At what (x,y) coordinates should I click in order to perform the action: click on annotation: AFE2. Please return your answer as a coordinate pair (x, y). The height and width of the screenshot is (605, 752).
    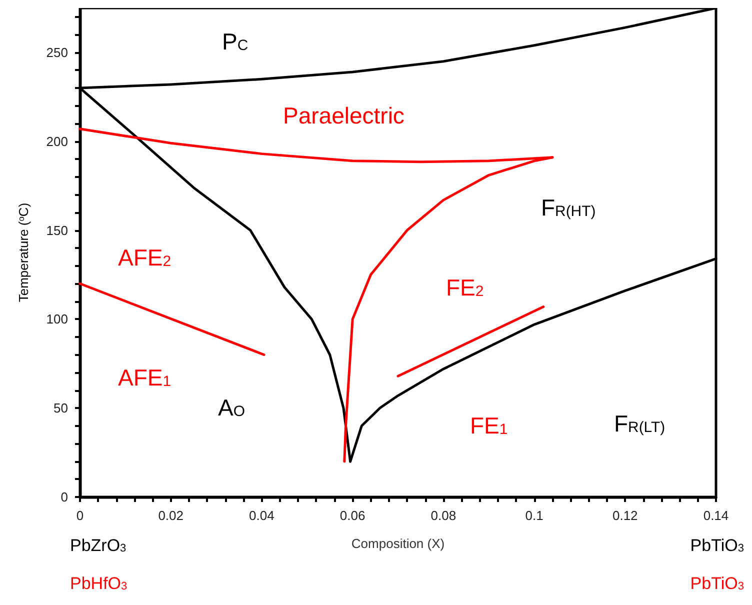
    Looking at the image, I should click on (145, 257).